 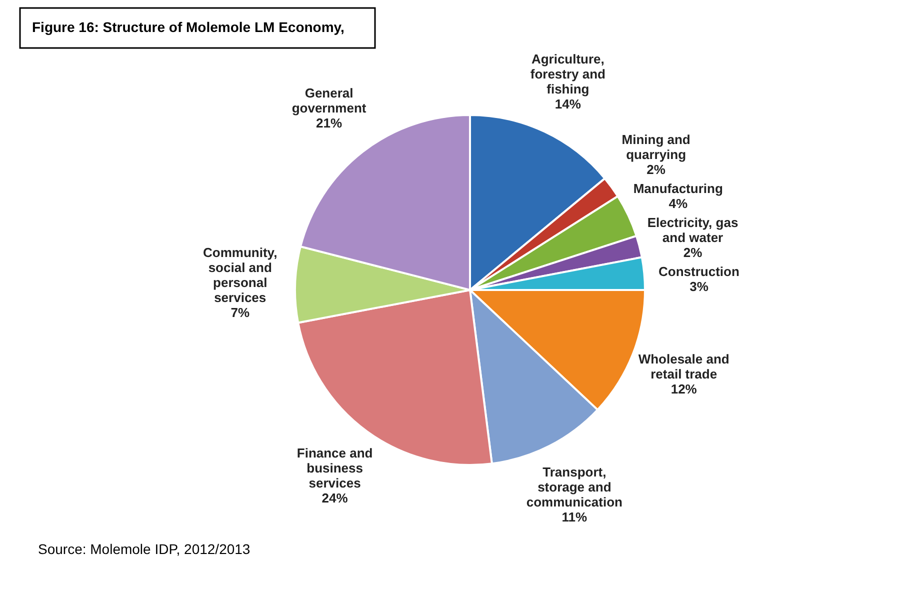 What do you see at coordinates (329, 122) in the screenshot?
I see `data-label: 21%` at bounding box center [329, 122].